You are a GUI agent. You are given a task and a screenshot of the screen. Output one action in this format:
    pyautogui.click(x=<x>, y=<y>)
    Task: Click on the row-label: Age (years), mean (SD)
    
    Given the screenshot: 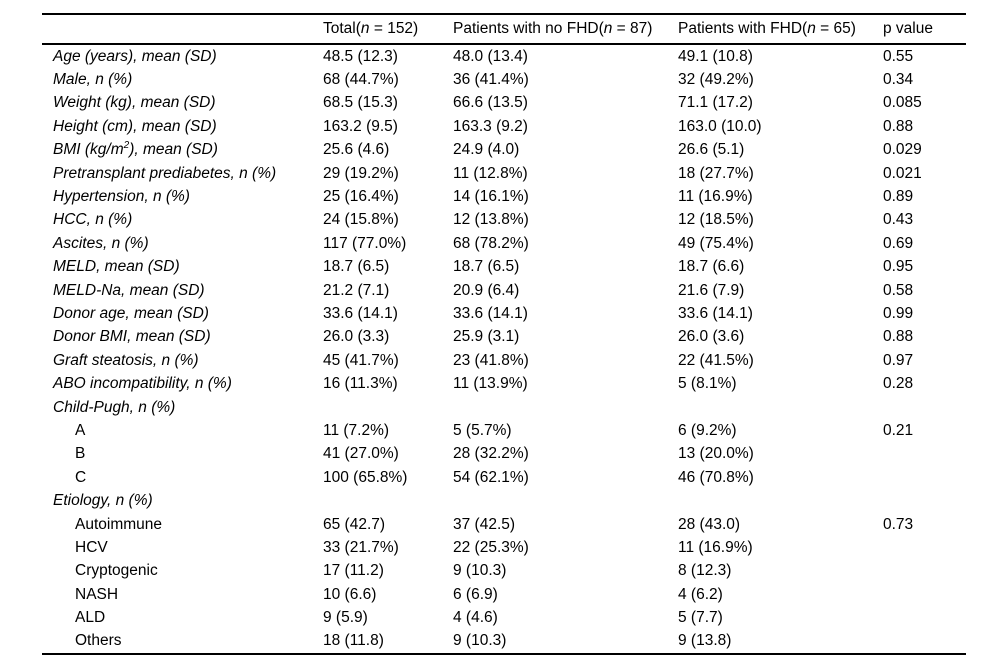 What is the action you would take?
    pyautogui.click(x=135, y=56)
    